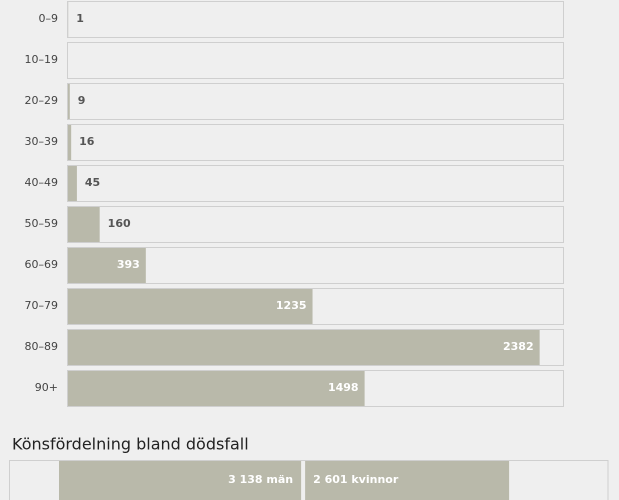 This screenshot has height=500, width=619. Describe the element at coordinates (42, 346) in the screenshot. I see `y-tick-label: 80–89` at that location.